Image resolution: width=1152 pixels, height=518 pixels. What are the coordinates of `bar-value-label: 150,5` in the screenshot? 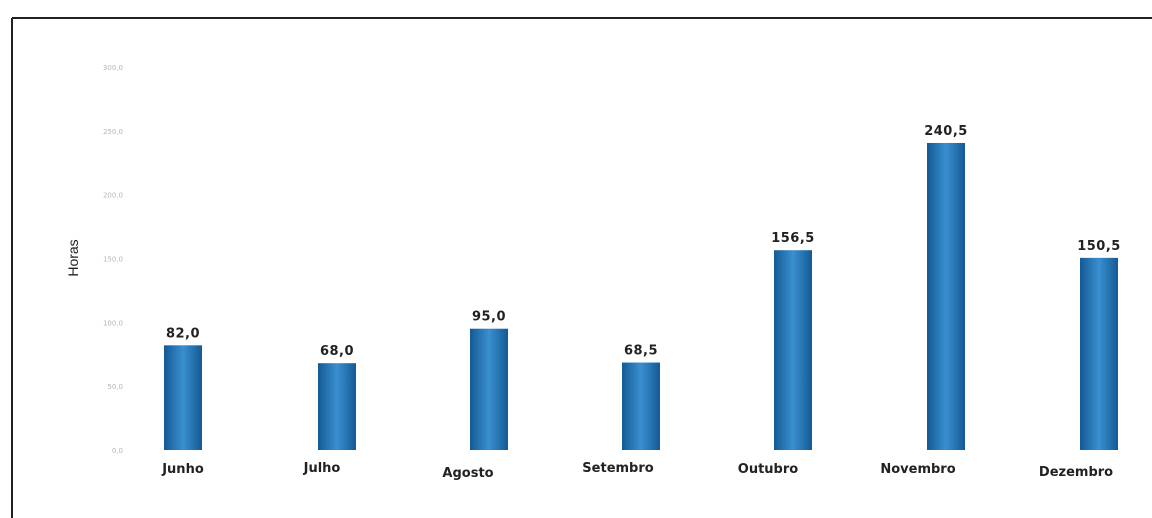 It's located at (1099, 246).